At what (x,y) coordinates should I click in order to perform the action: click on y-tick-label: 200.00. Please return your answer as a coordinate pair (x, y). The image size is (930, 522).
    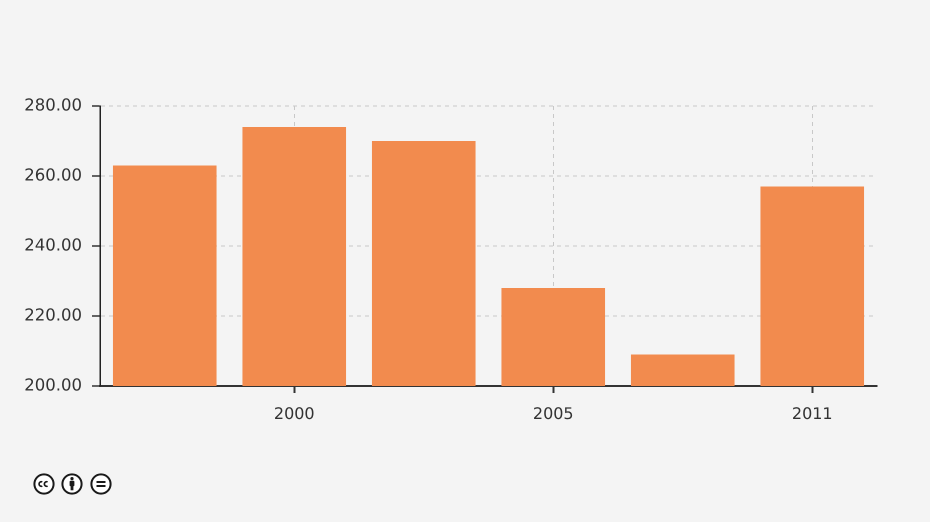
    Looking at the image, I should click on (53, 384).